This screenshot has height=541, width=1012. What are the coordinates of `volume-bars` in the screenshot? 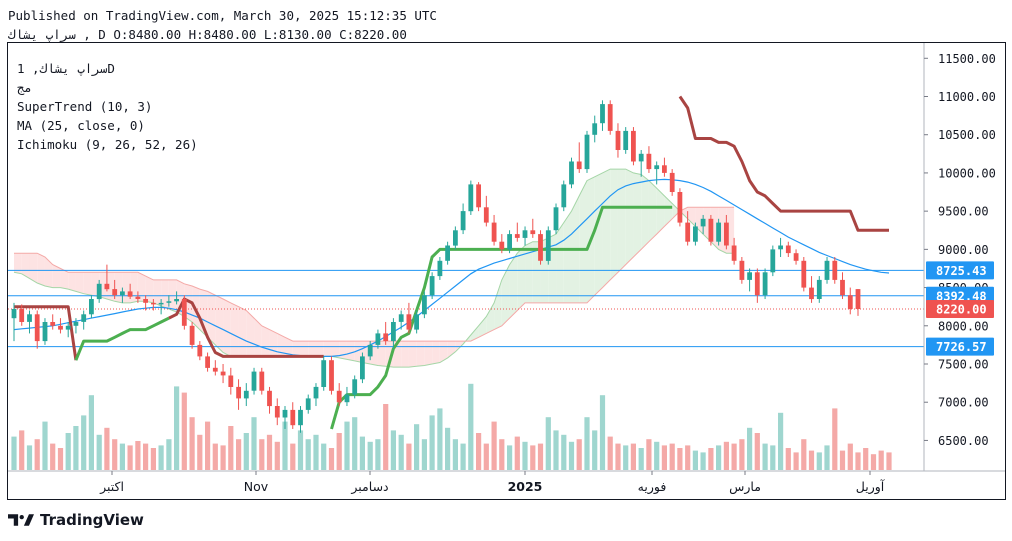 It's located at (451, 426).